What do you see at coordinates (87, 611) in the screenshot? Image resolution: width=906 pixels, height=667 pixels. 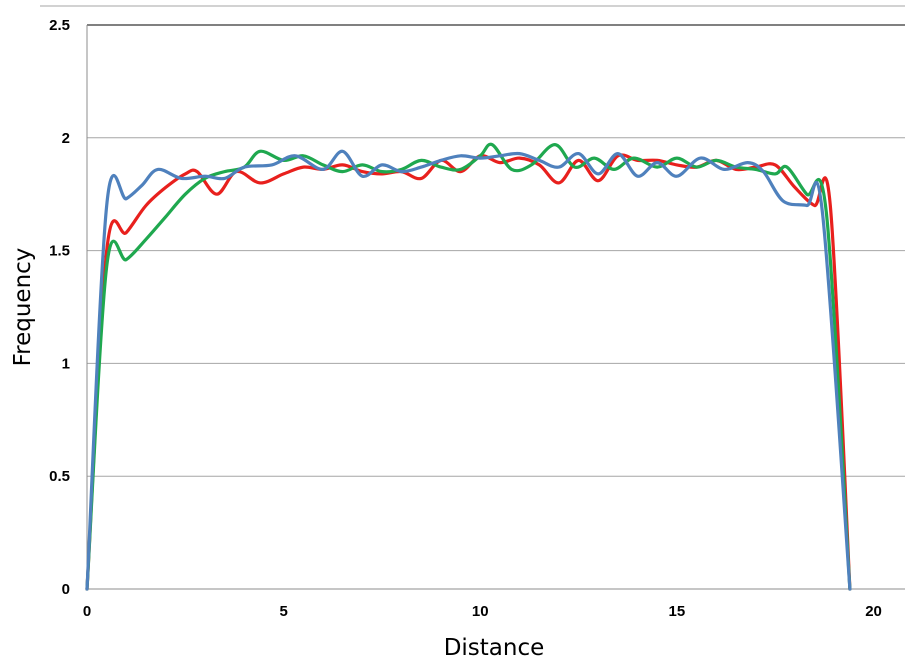 I see `x-tick-label: 0` at bounding box center [87, 611].